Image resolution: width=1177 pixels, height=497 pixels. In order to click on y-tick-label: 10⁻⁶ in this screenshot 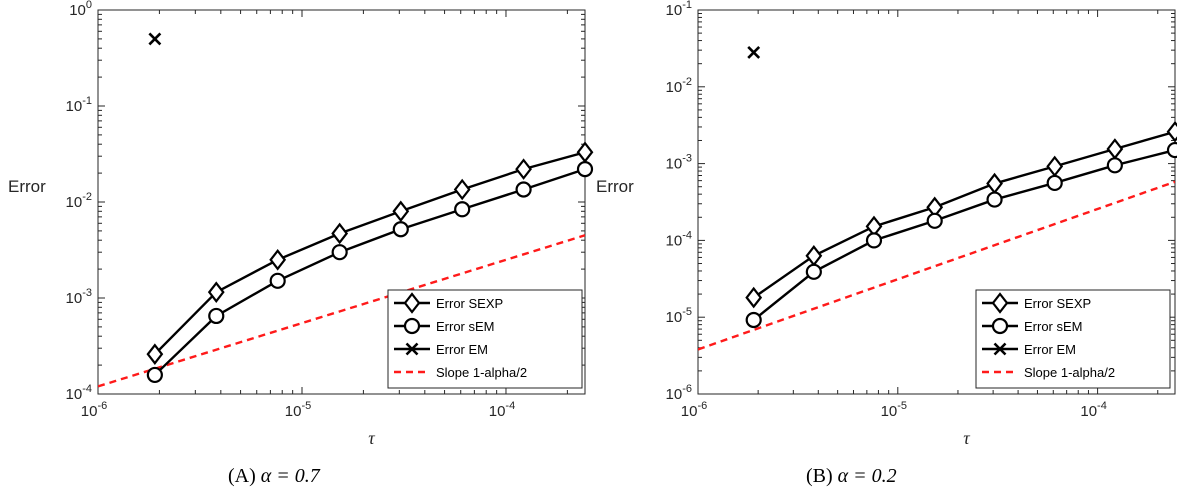, I will do `click(679, 393)`.